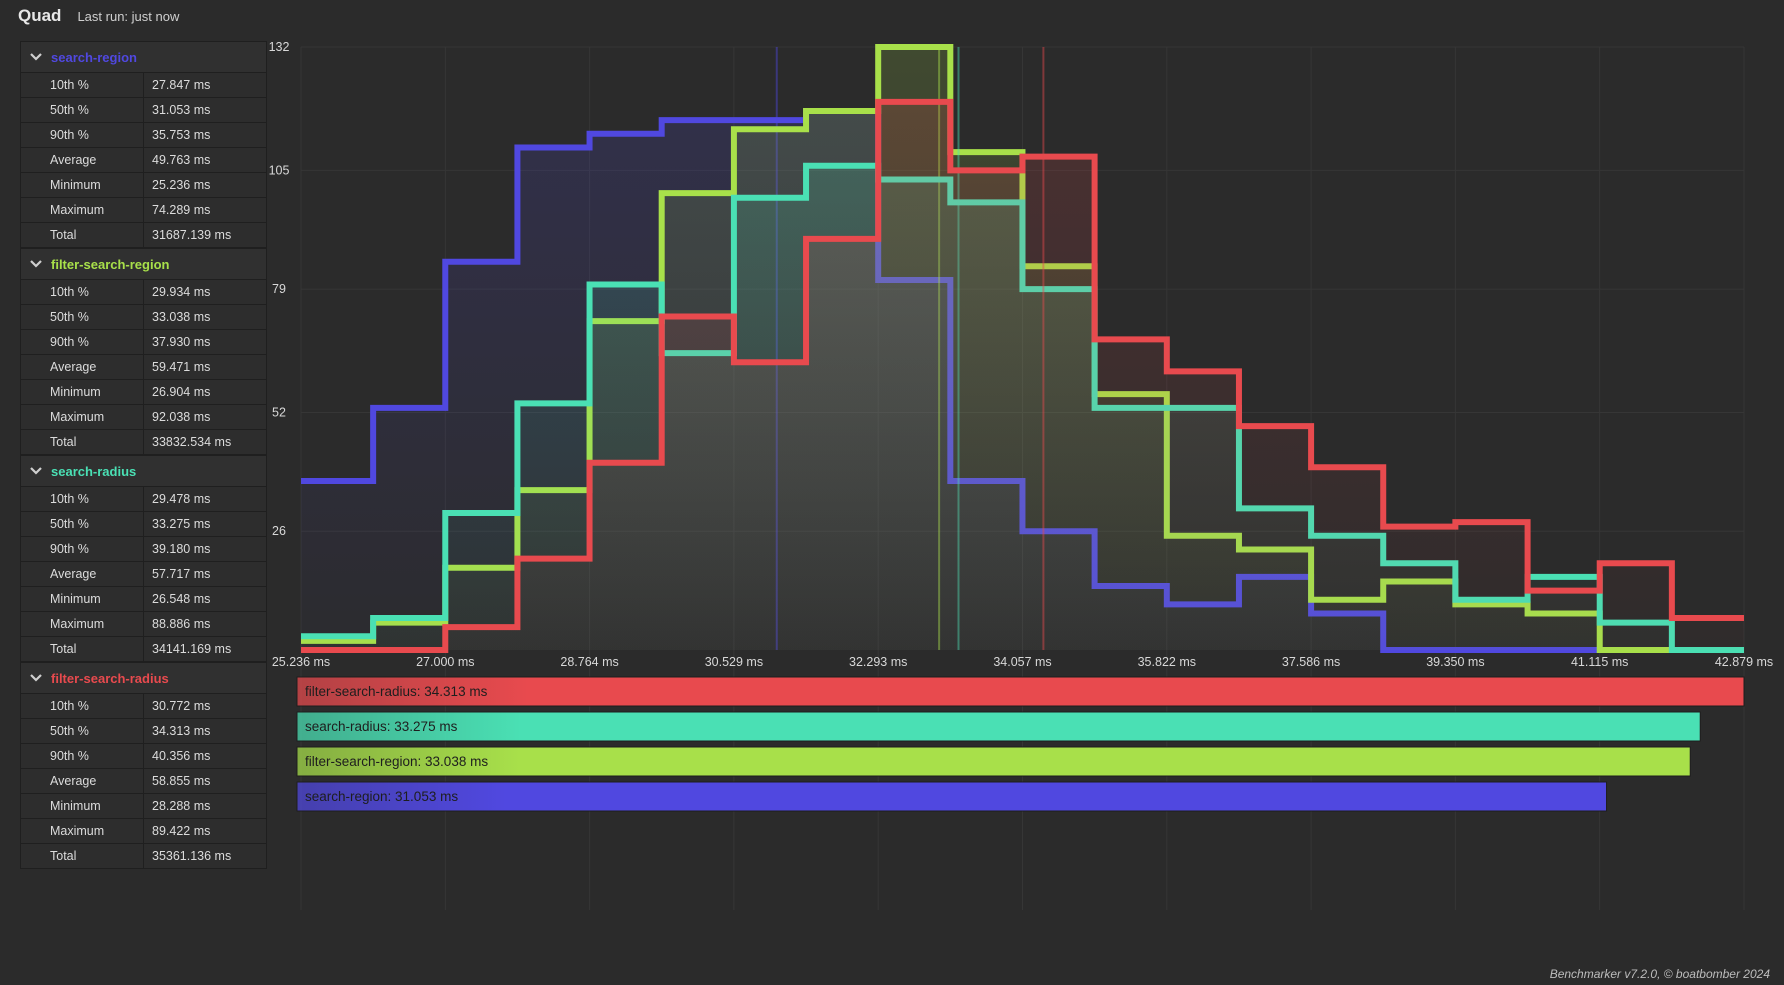 Image resolution: width=1784 pixels, height=985 pixels. What do you see at coordinates (381, 726) in the screenshot?
I see `median-bar-label: search-radius: 33.275 ms` at bounding box center [381, 726].